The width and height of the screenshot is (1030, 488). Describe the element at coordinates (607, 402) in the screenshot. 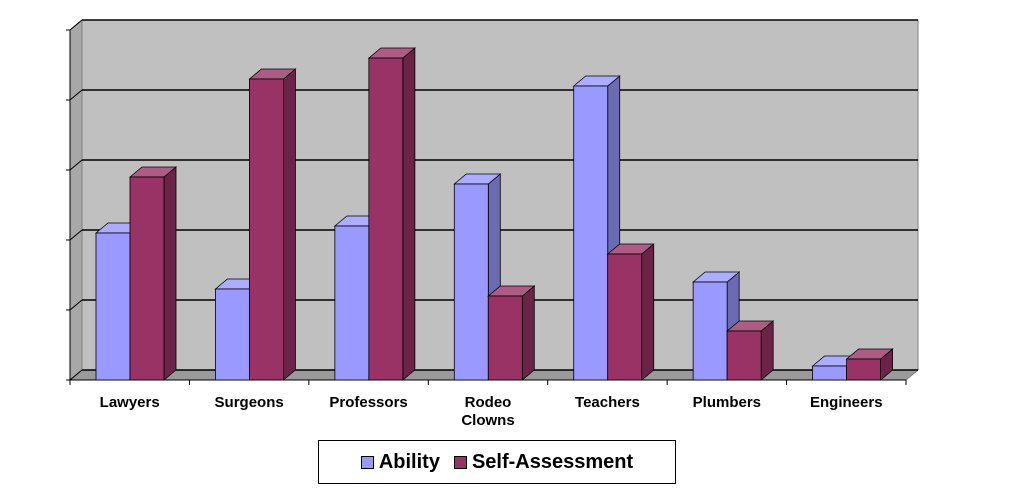

I see `x-tick-label: Teachers` at that location.